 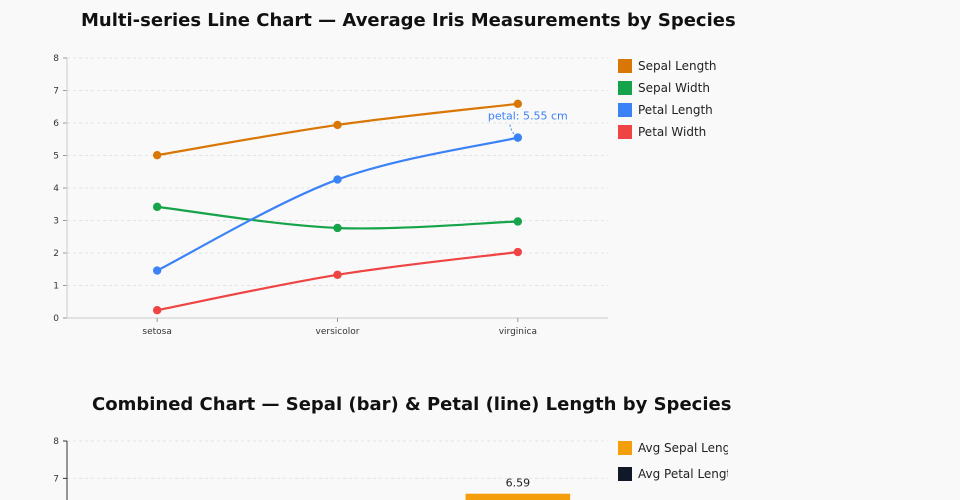 What do you see at coordinates (56, 124) in the screenshot?
I see `y-tick-label: 6` at bounding box center [56, 124].